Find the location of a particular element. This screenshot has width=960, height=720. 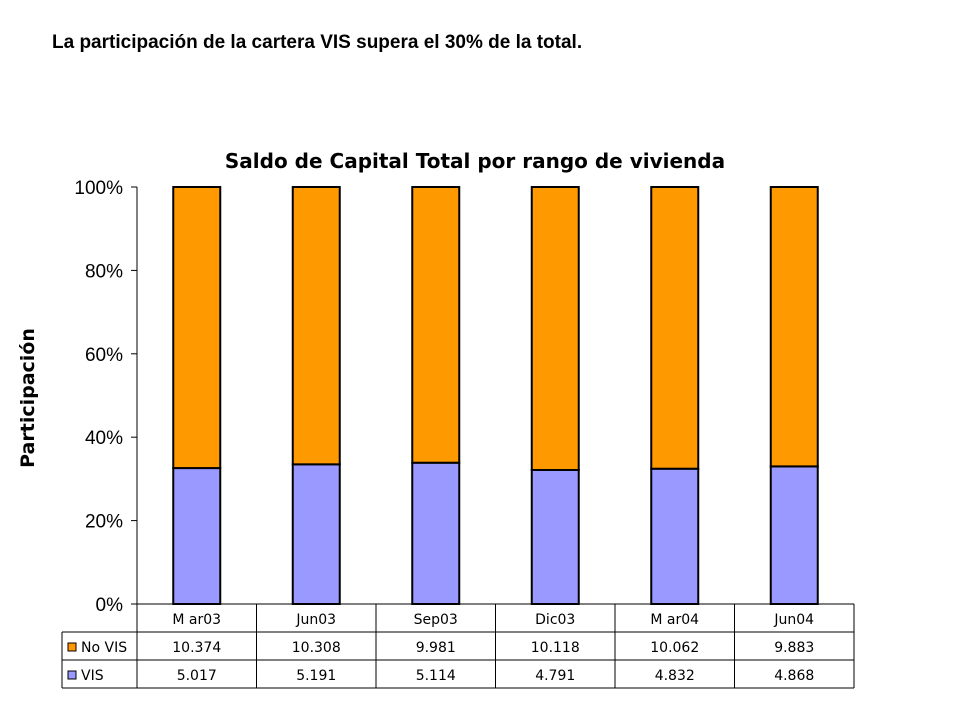

data-label: 9.981 is located at coordinates (436, 648).